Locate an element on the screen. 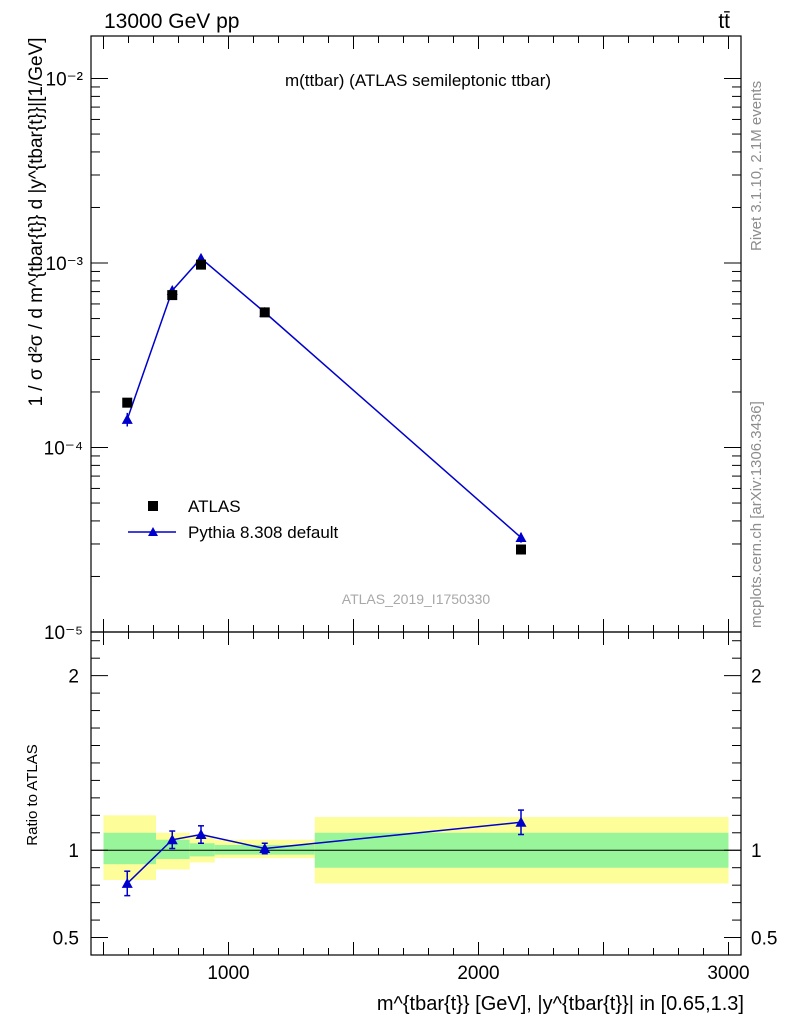 The image size is (786, 1024). legend-atlas-marker is located at coordinates (153, 506).